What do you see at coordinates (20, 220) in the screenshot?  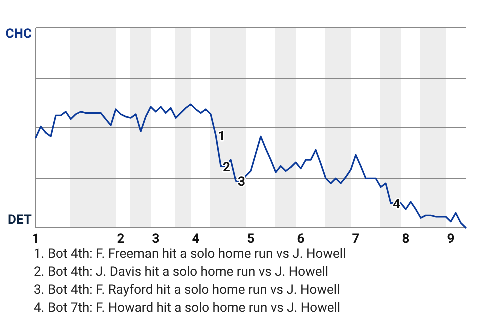 I see `text: DET` at bounding box center [20, 220].